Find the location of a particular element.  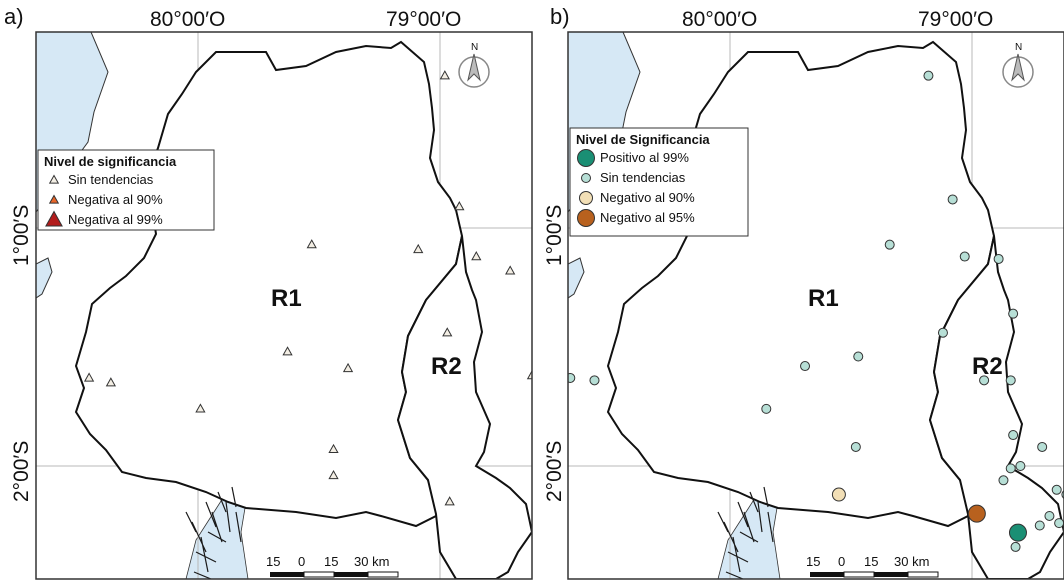

panel-label-b: b) is located at coordinates (560, 16).